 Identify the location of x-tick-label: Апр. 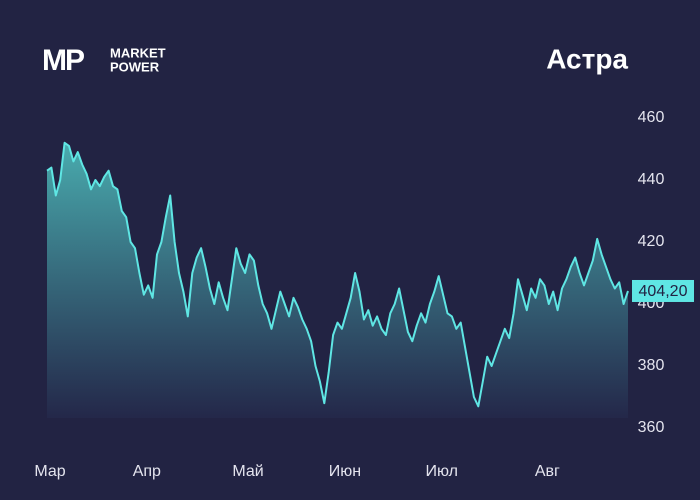
(147, 471).